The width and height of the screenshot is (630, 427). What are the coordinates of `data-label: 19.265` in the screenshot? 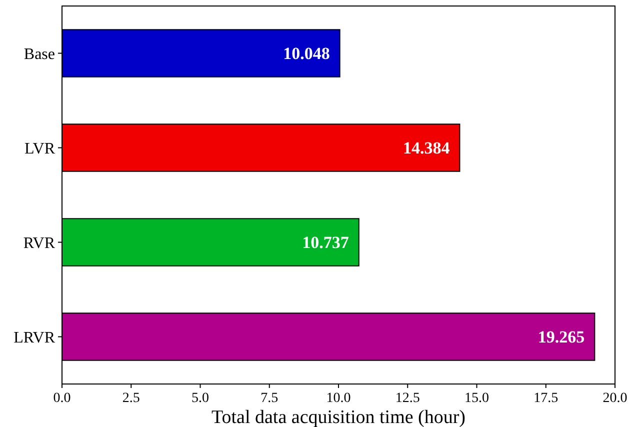 It's located at (561, 337).